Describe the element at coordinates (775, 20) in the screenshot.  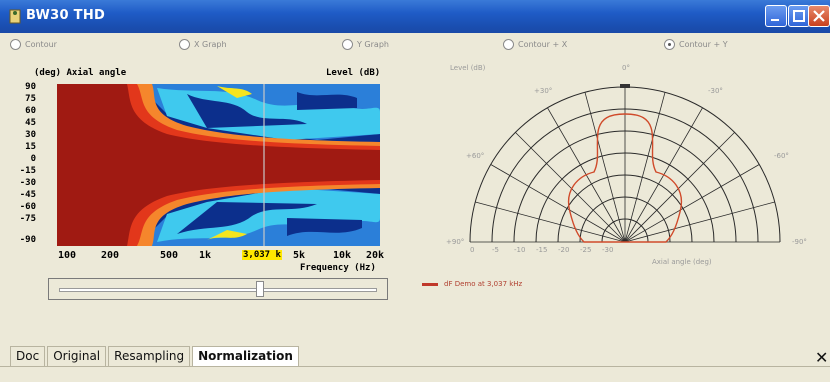
I see `minimize-icon` at that location.